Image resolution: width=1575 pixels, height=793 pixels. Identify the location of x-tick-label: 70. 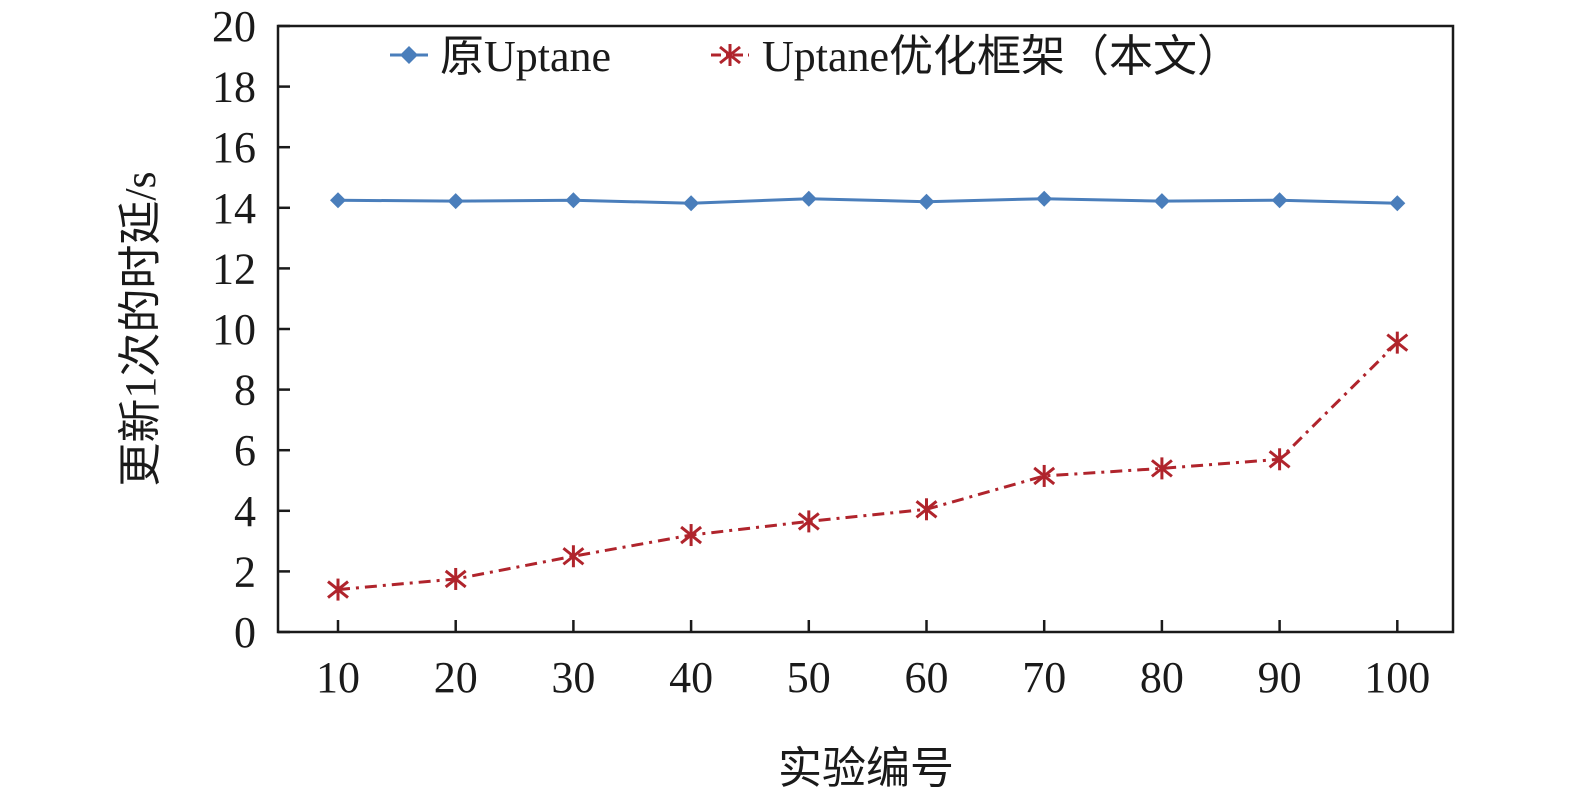
(1044, 677).